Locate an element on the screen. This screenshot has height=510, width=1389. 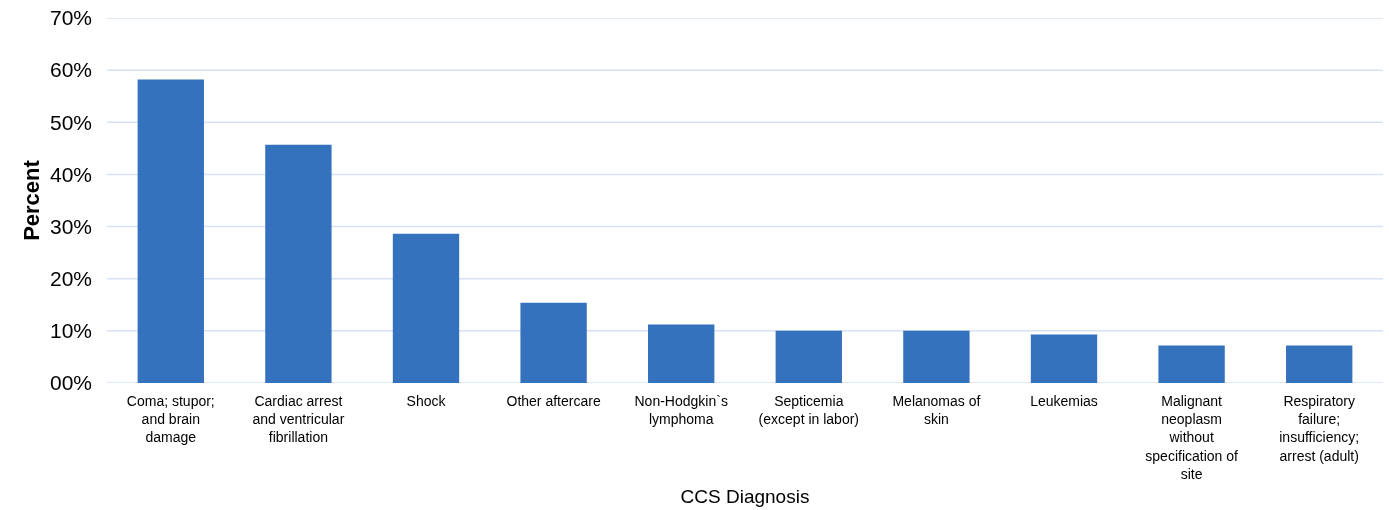
x-tick-label: Melanomas of skin is located at coordinates (936, 410).